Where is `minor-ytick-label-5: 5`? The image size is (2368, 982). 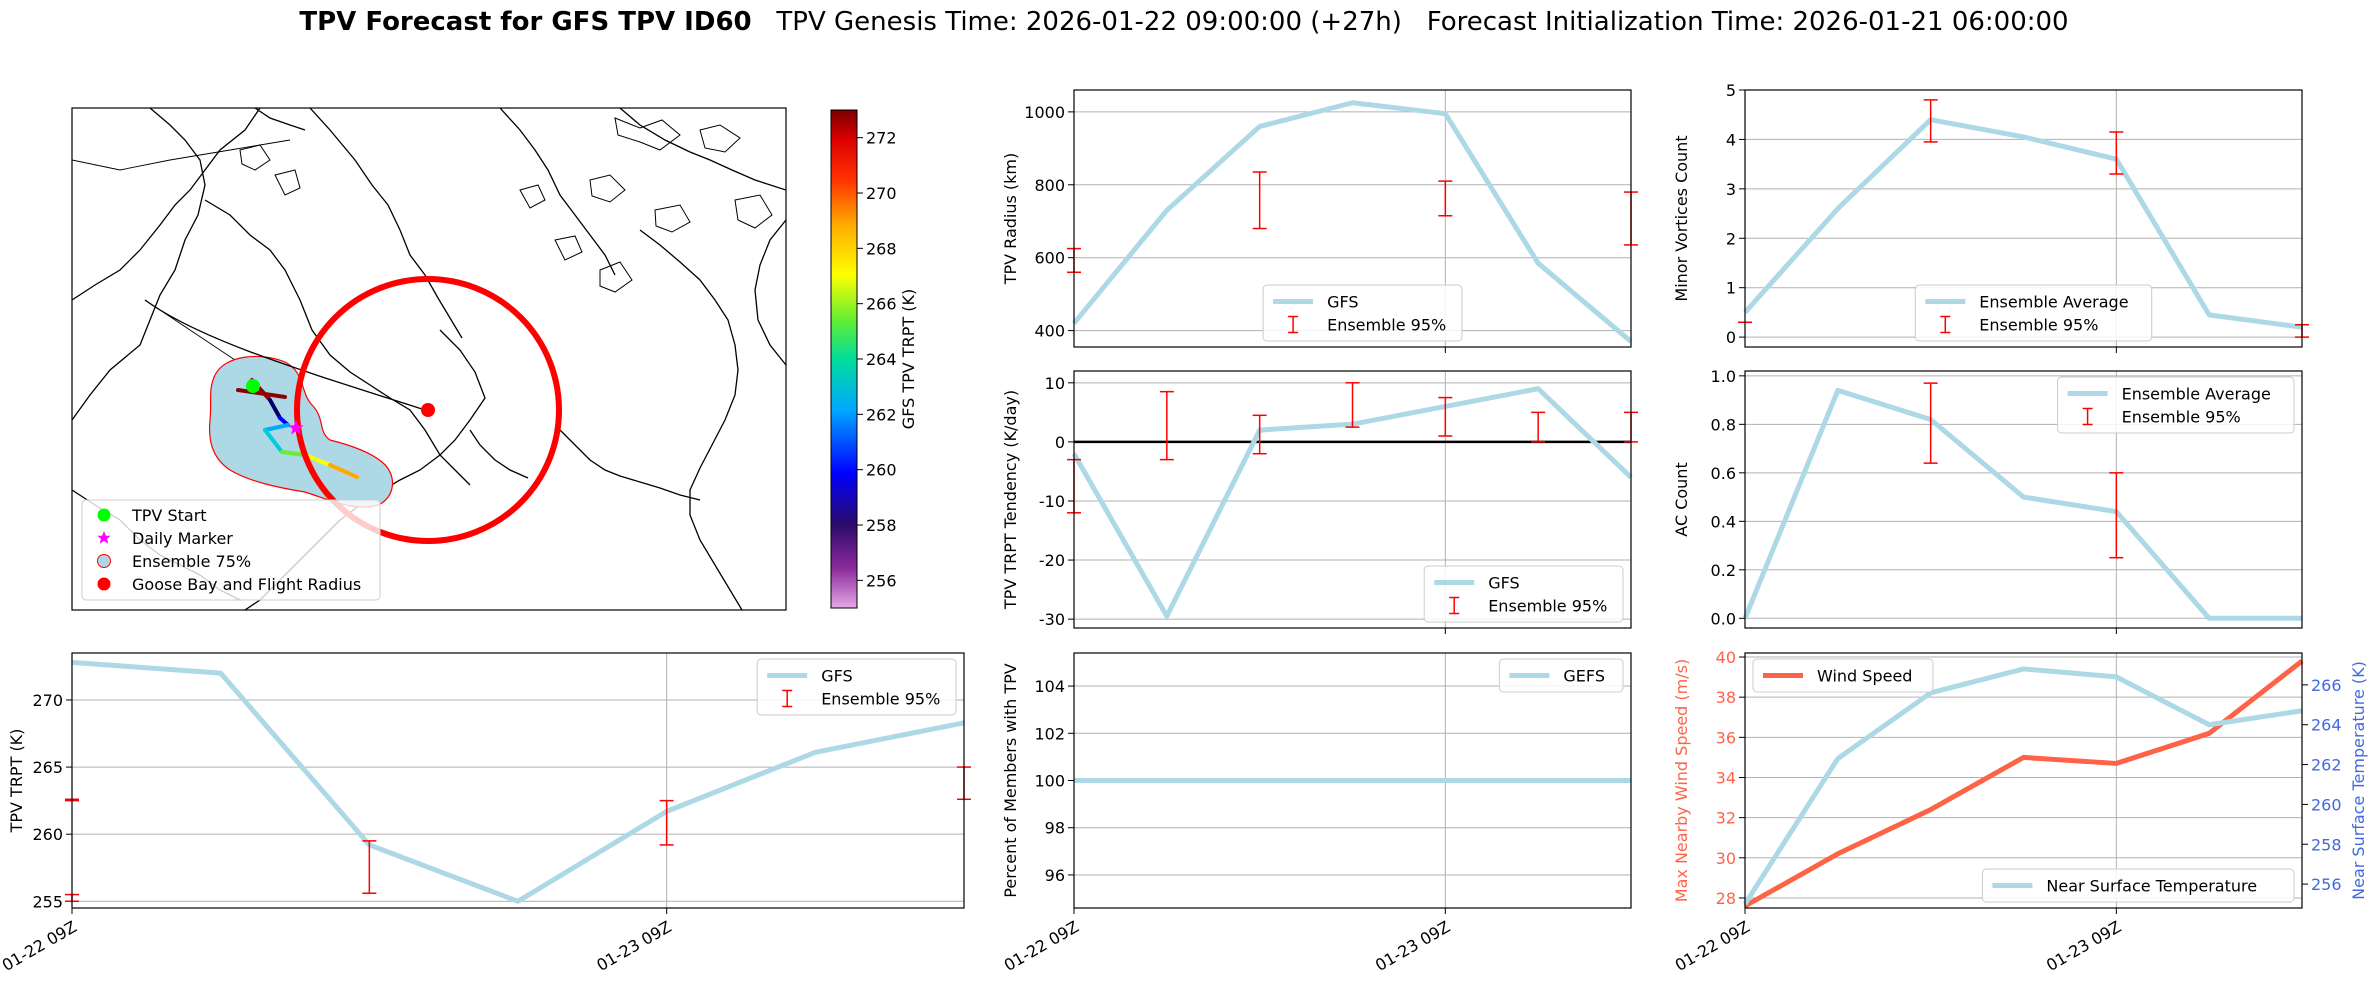 minor-ytick-label-5: 5 is located at coordinates (1731, 90).